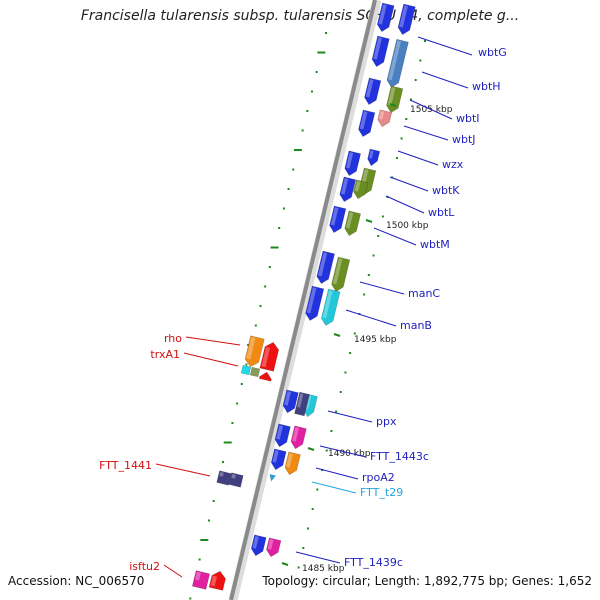 This screenshot has width=600, height=600. I want to click on leader-line-wbtM, so click(395, 236).